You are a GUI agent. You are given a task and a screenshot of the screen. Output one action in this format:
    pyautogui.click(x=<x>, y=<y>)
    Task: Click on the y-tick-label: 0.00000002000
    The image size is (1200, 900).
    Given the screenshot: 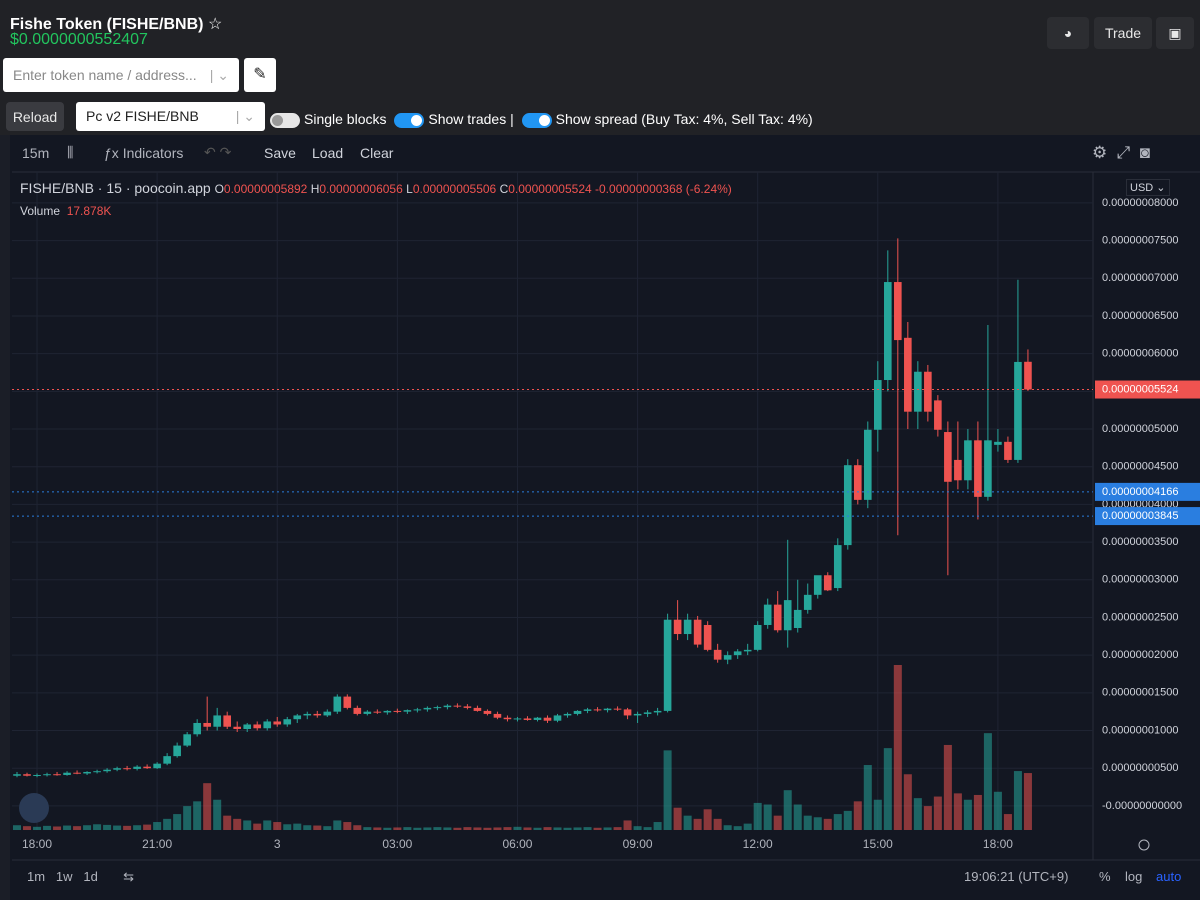 What is the action you would take?
    pyautogui.click(x=1140, y=655)
    